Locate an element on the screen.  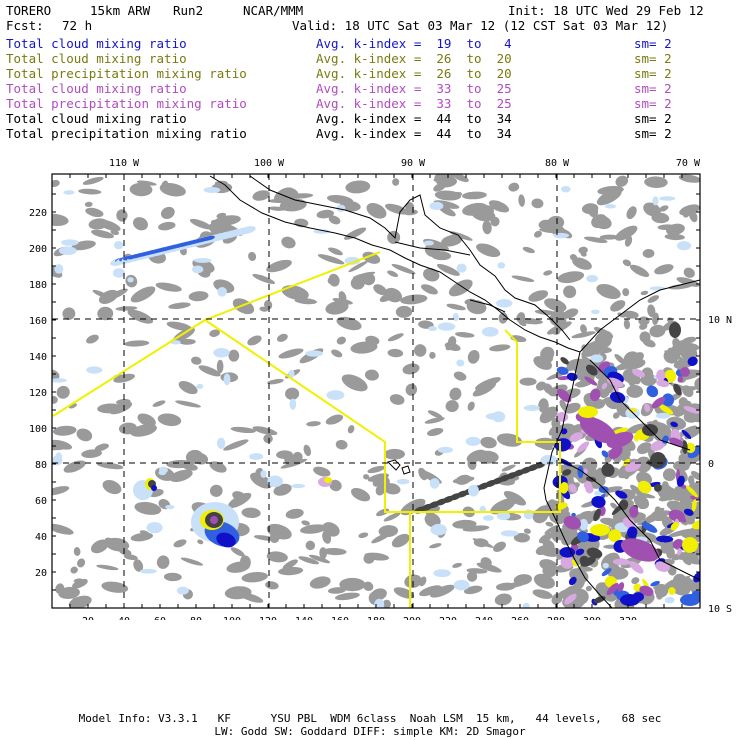
latitude-label: 10 N is located at coordinates (720, 320).